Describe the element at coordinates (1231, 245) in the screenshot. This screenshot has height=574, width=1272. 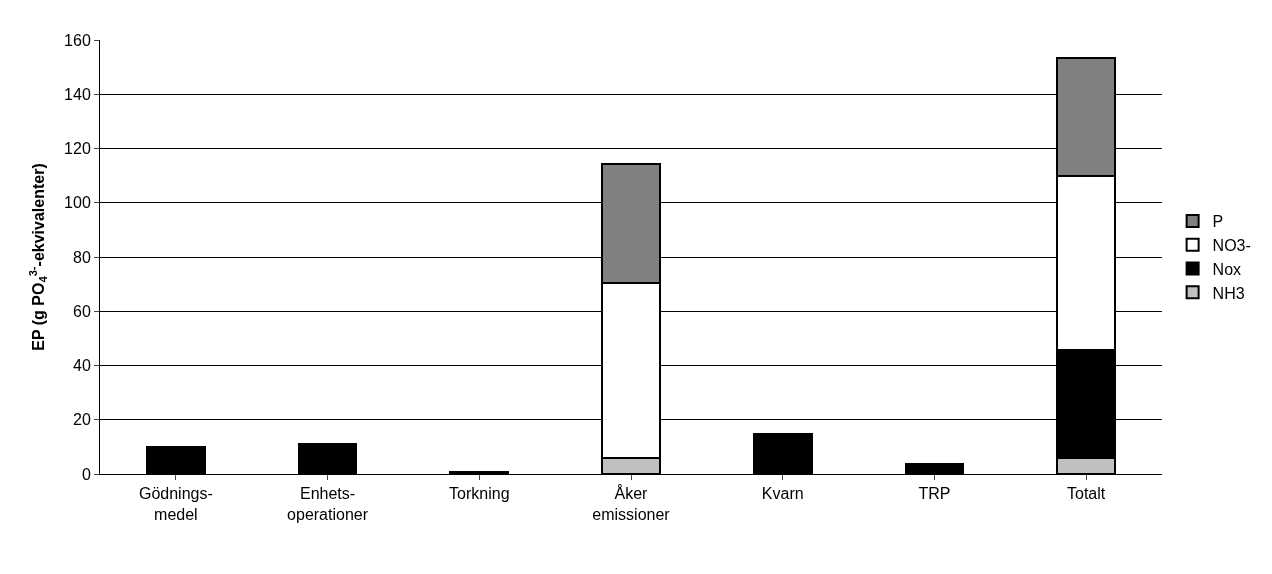
I see `legend-label: NO3-` at that location.